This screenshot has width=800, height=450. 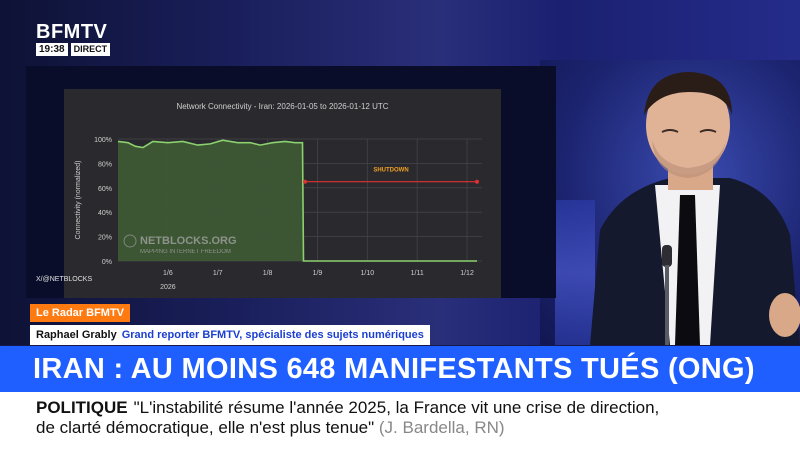 What do you see at coordinates (130, 241) in the screenshot?
I see `watermark-logo-icon` at bounding box center [130, 241].